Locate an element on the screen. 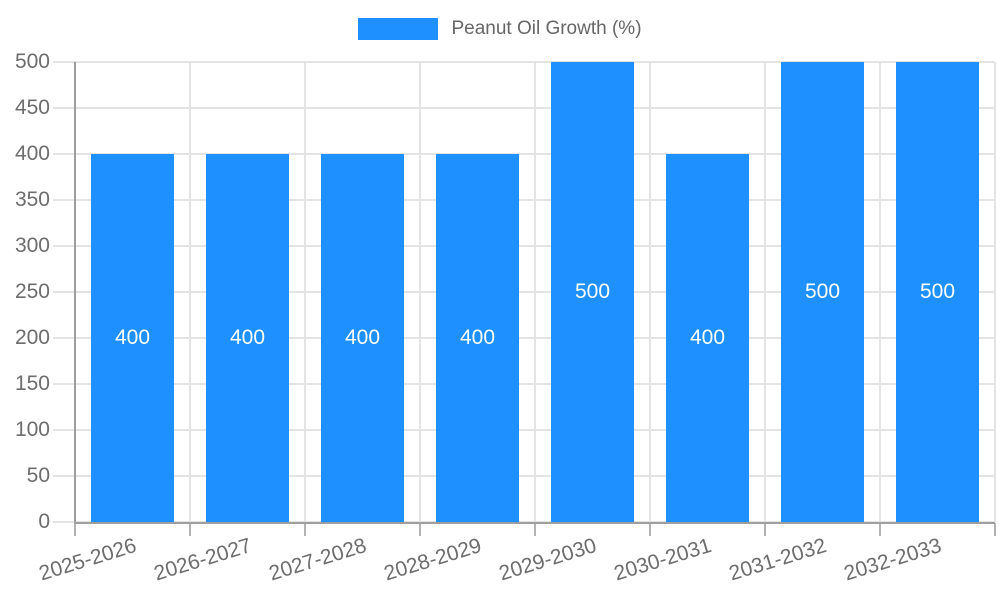 The height and width of the screenshot is (600, 1000). y-tick-label: 300 is located at coordinates (32, 245).